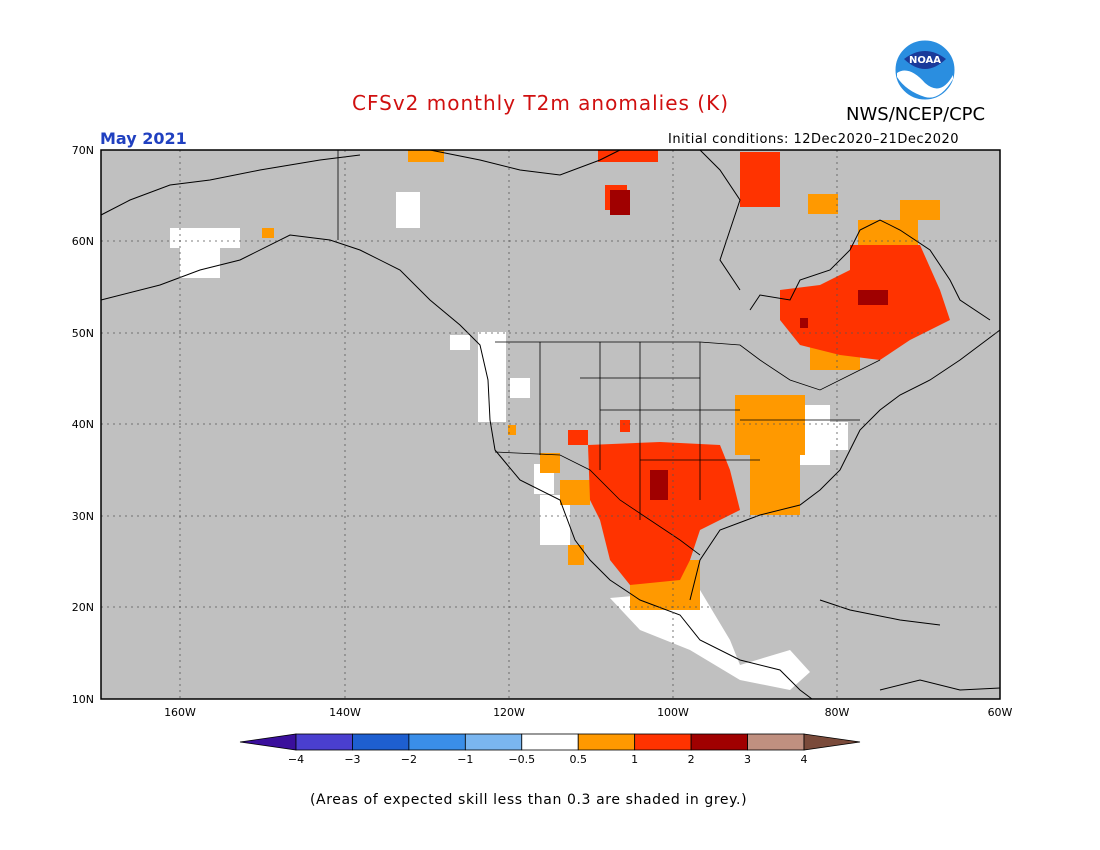  Describe the element at coordinates (345, 712) in the screenshot. I see `x-tick: 140W` at that location.